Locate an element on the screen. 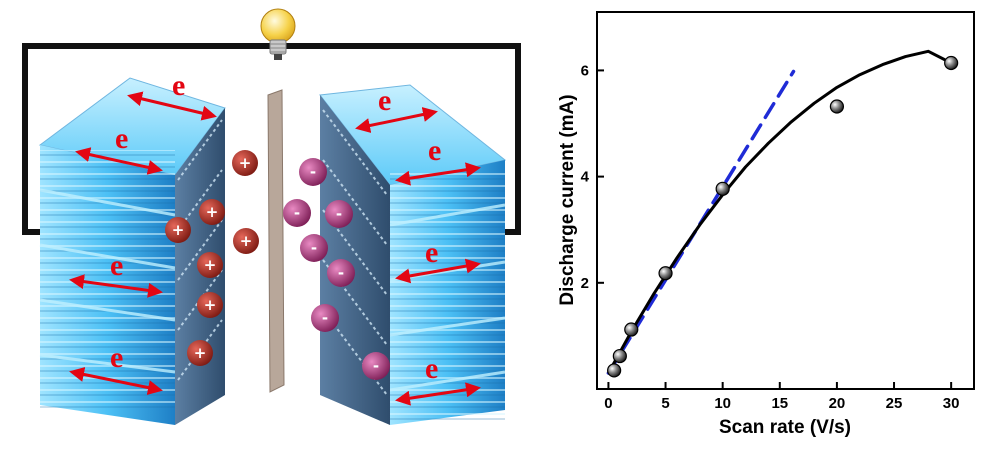  x-tick-label: 20 is located at coordinates (837, 403).